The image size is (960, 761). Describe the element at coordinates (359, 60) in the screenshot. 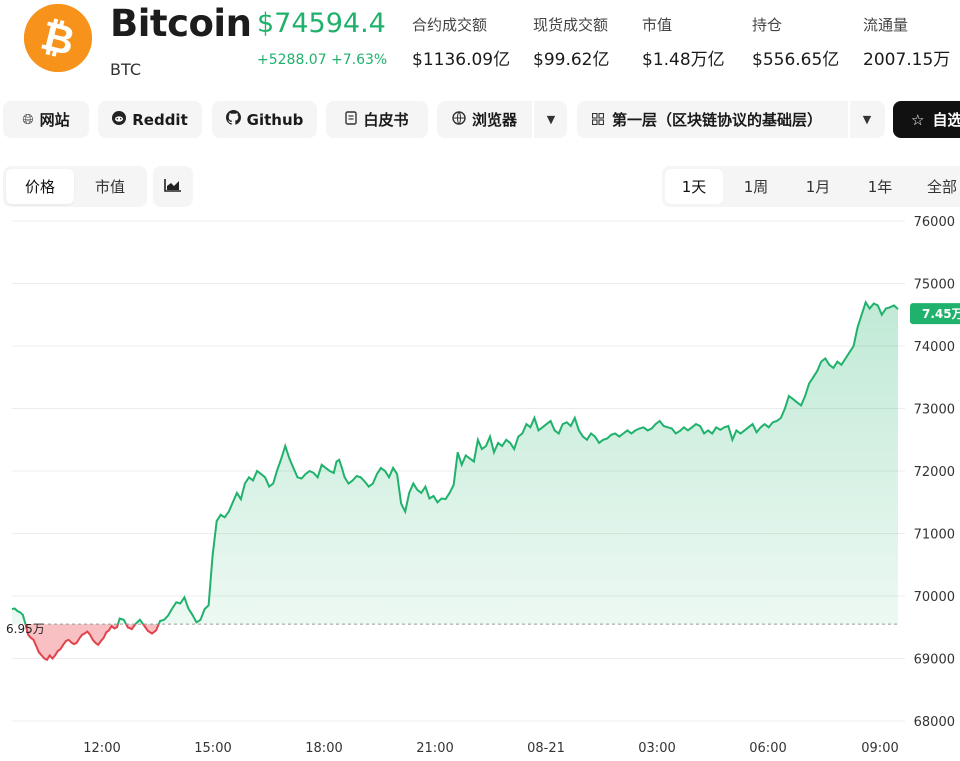

I see `price-change-percent: +7.63%` at that location.